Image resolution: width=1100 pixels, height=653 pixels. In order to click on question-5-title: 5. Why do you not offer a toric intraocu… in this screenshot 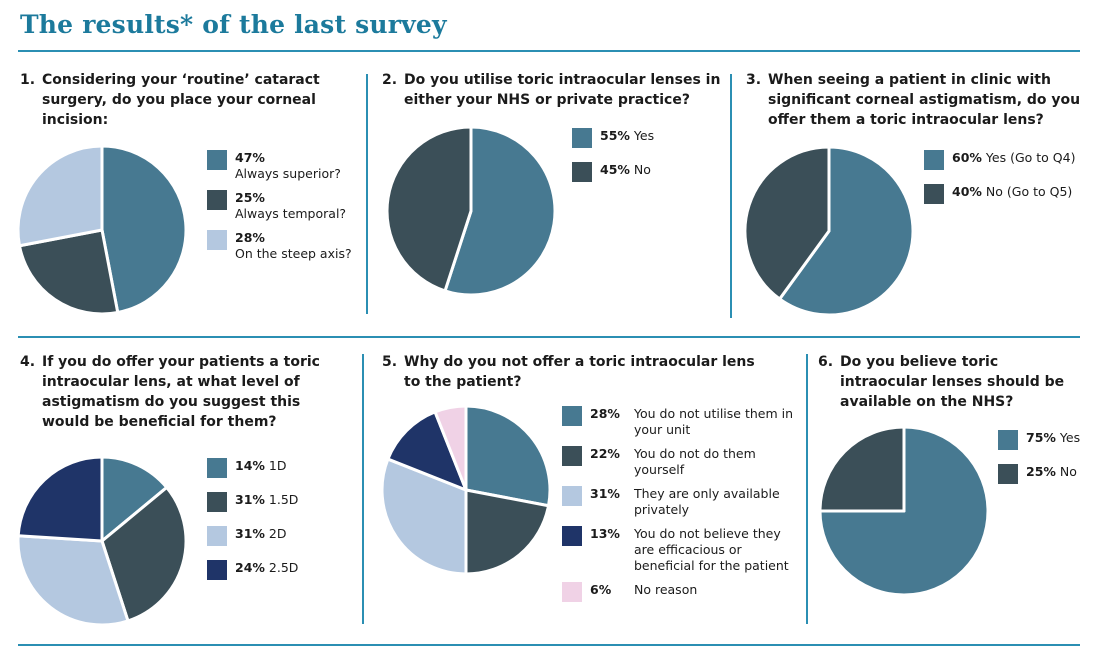, I will do `click(572, 372)`.